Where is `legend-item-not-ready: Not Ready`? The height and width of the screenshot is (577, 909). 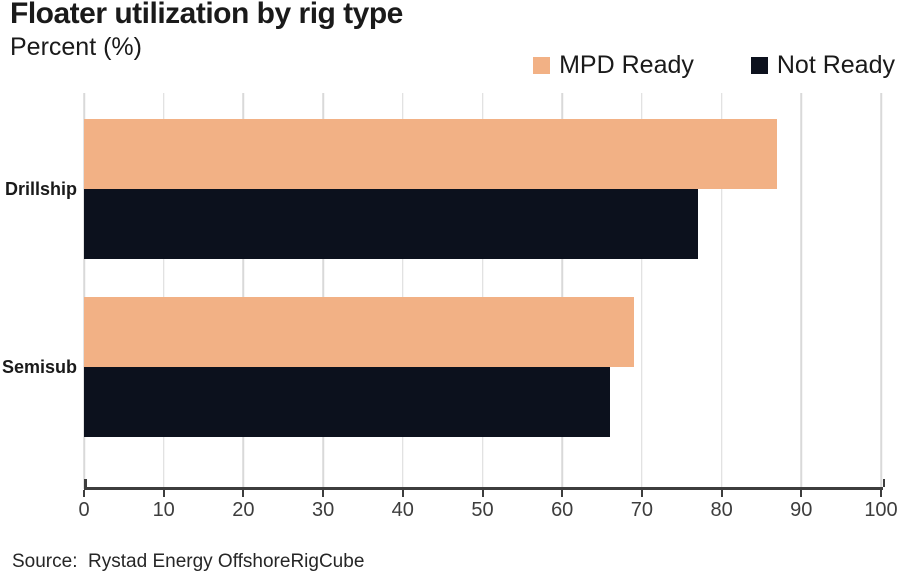 legend-item-not-ready: Not Ready is located at coordinates (822, 65).